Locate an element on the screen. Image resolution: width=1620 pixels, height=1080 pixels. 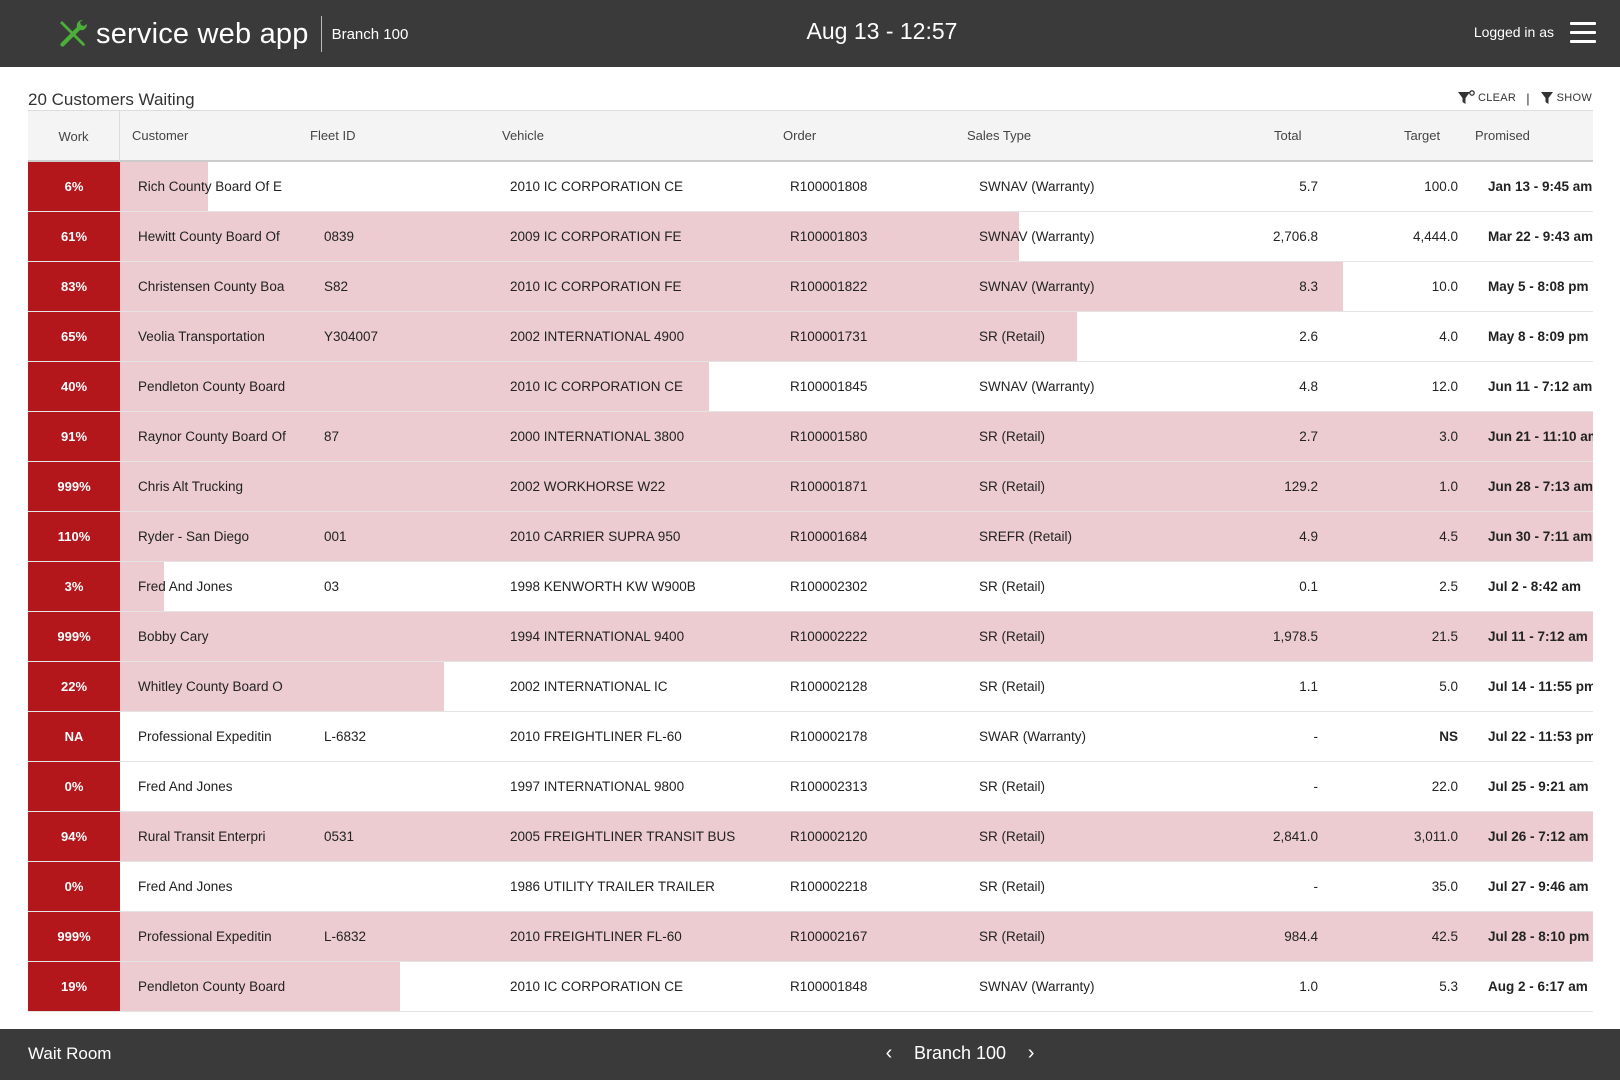
target-cell: 4.0 is located at coordinates (1448, 336).